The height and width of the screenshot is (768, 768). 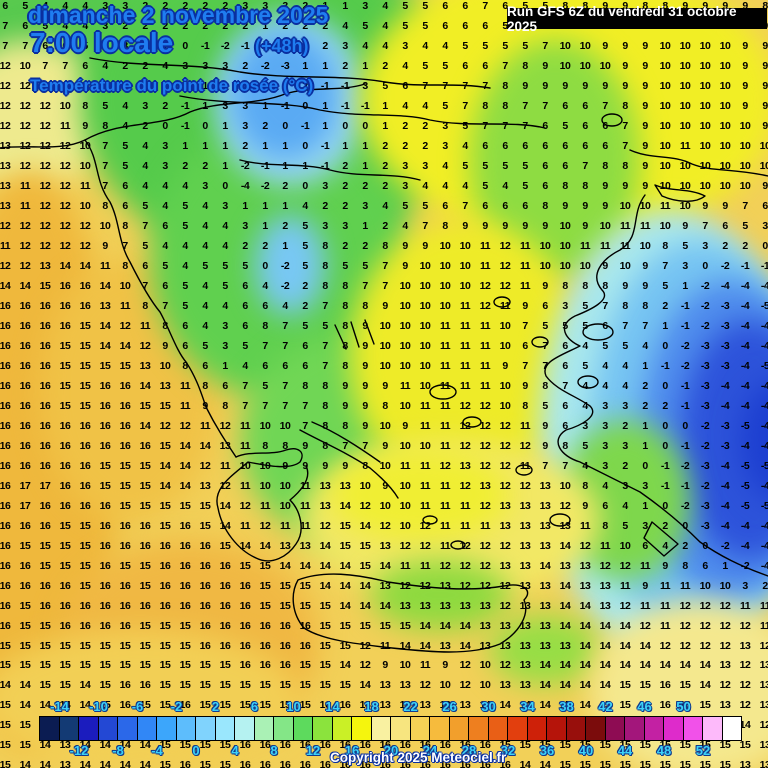 I want to click on dewpoint-value: -5, so click(x=764, y=306).